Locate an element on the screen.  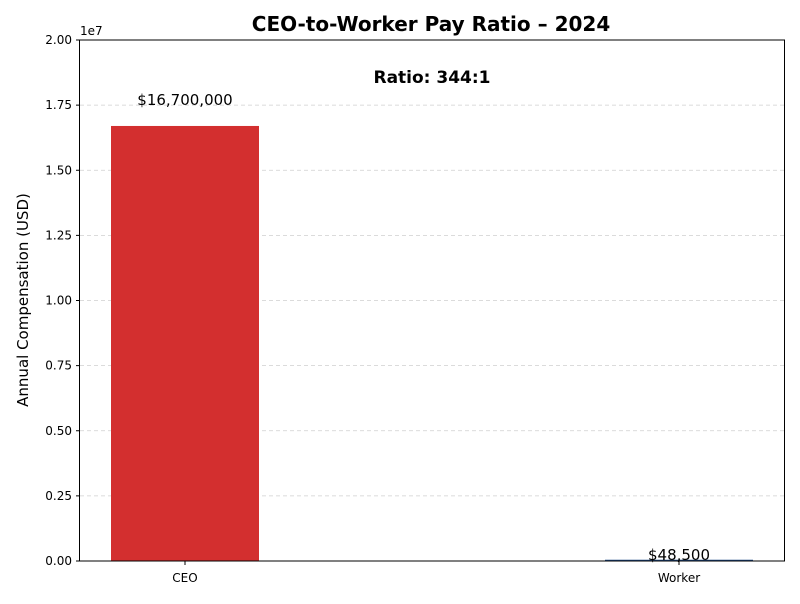
ratio-annotation: Ratio: 344:1 is located at coordinates (431, 78).